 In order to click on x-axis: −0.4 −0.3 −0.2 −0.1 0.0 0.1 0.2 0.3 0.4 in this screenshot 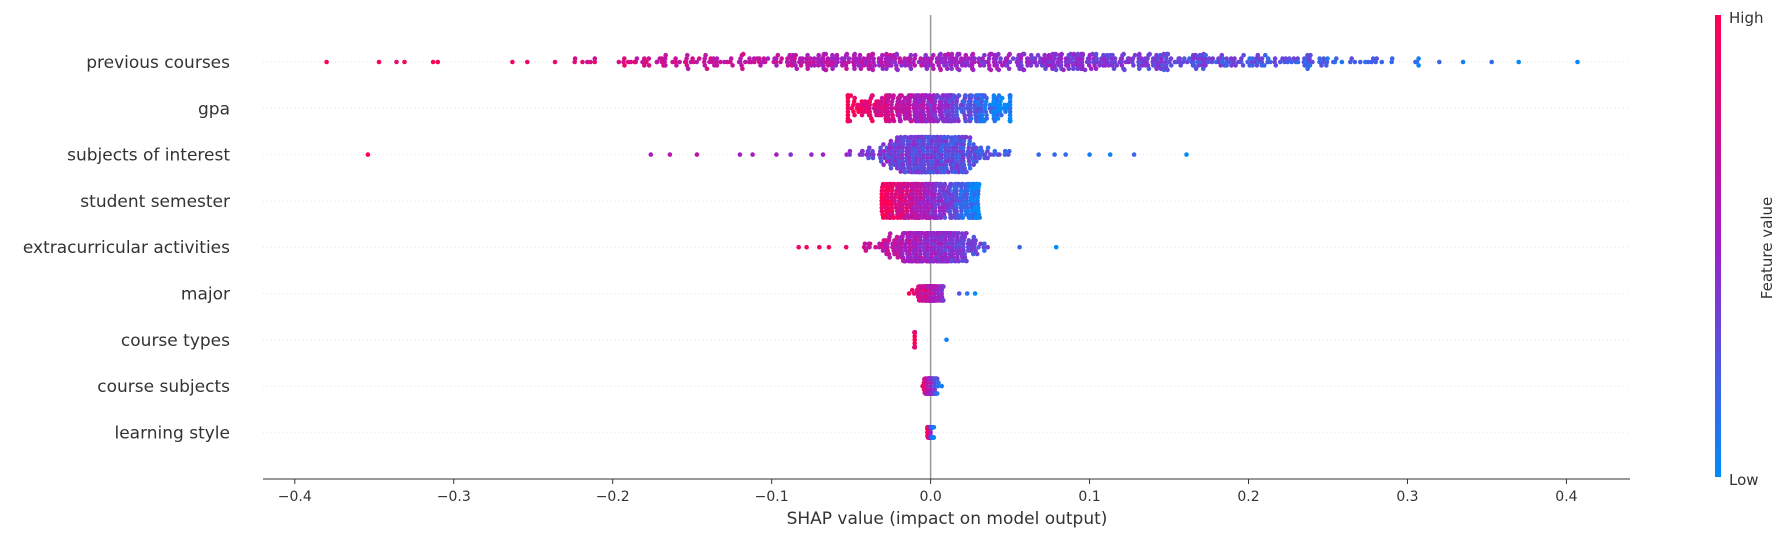, I will do `click(946, 491)`.